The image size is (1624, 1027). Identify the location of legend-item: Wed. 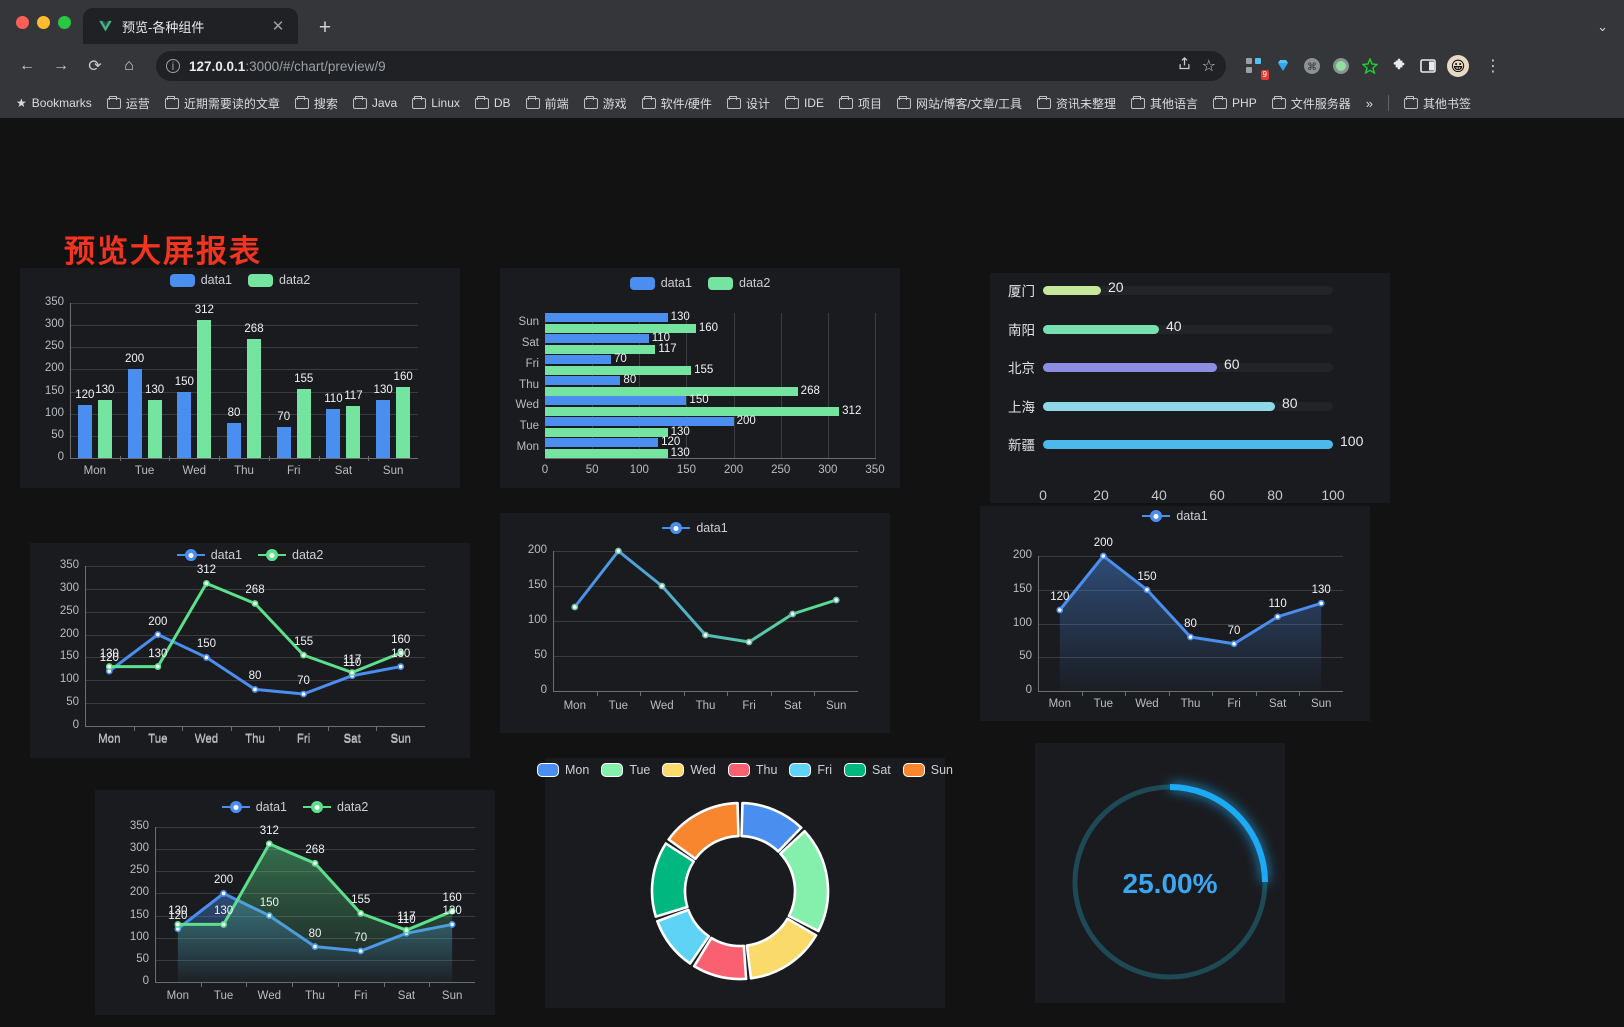
(689, 770).